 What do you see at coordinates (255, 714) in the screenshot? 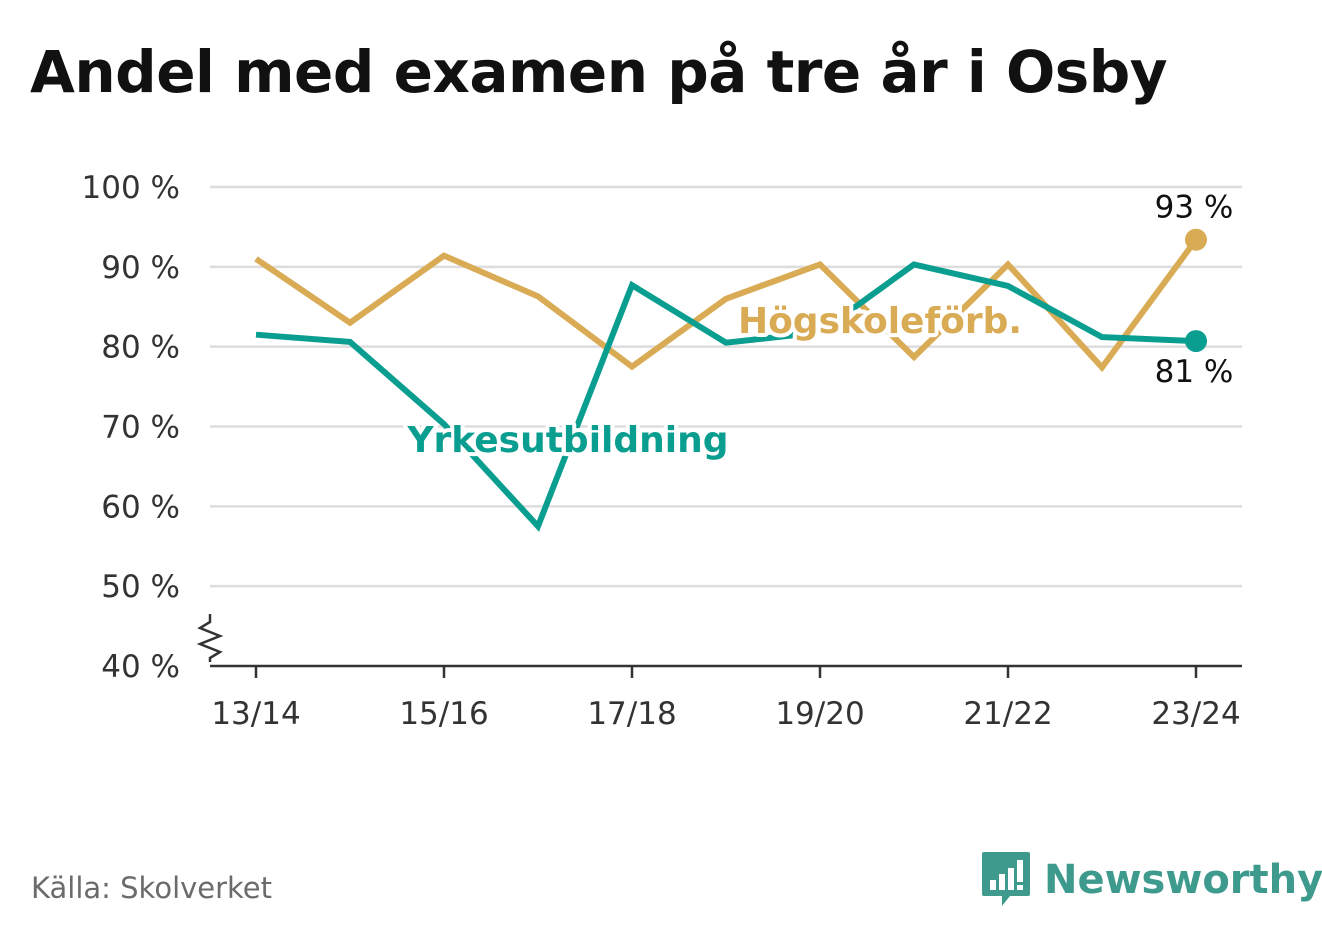
I see `x-tick-label: 13/14` at bounding box center [255, 714].